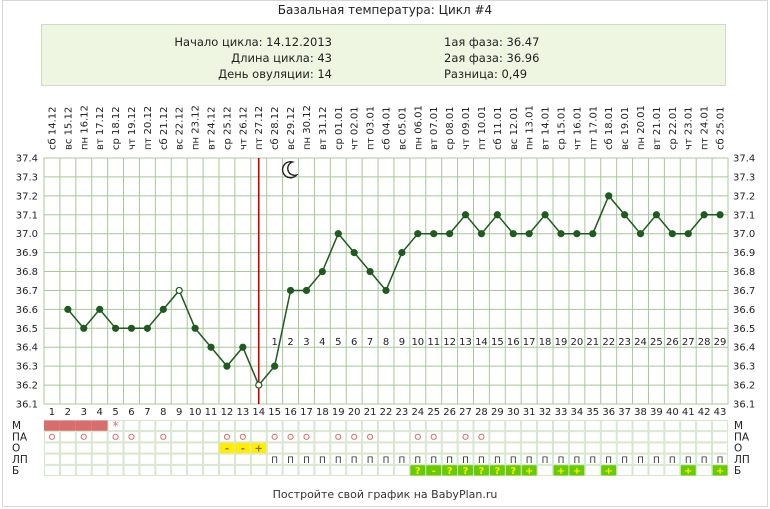 The width and height of the screenshot is (770, 509). What do you see at coordinates (338, 412) in the screenshot?
I see `cycle-day-label: 19` at bounding box center [338, 412].